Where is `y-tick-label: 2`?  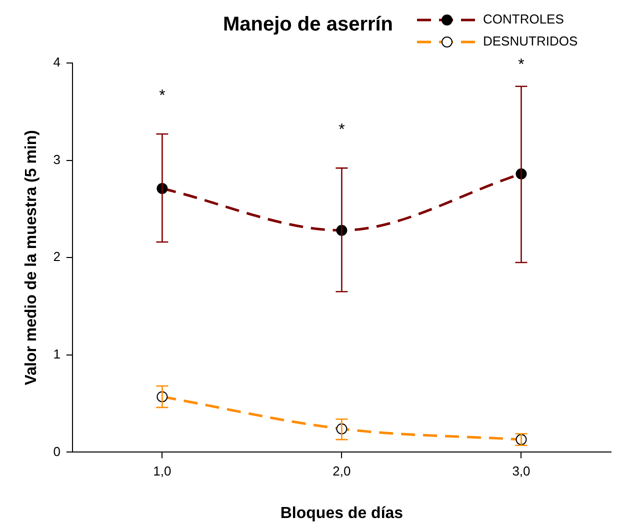
y-tick-label: 2 is located at coordinates (56, 256).